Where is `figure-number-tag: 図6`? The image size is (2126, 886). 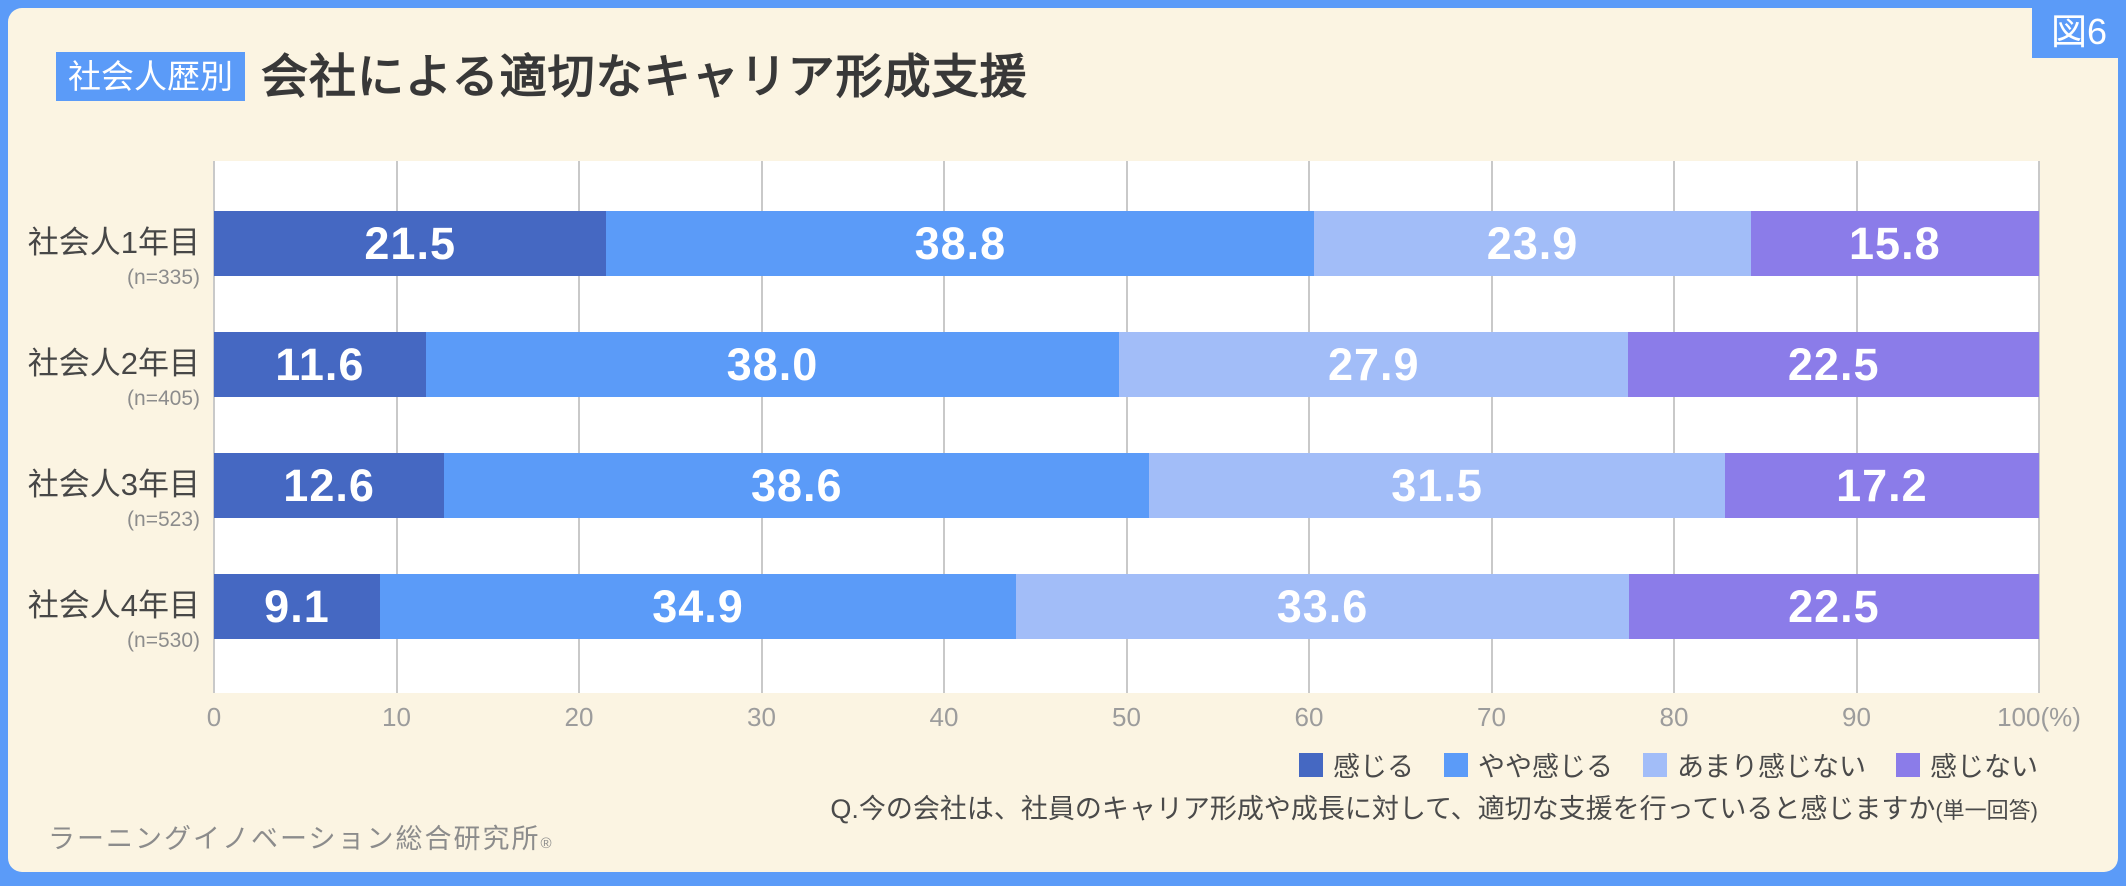 figure-number-tag: 図6 is located at coordinates (2079, 29).